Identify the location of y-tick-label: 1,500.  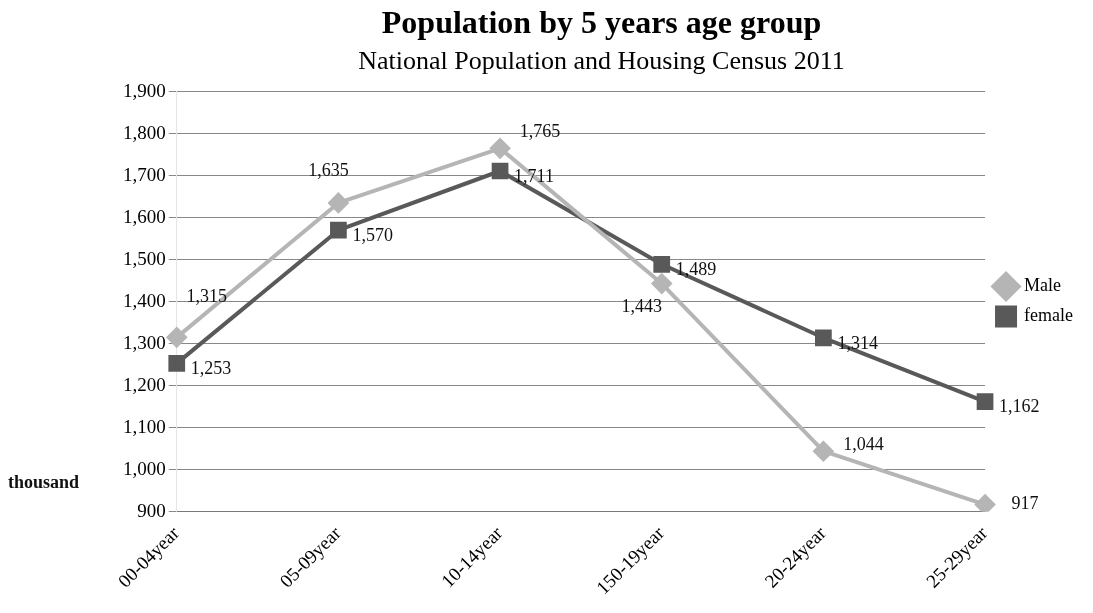
(144, 258).